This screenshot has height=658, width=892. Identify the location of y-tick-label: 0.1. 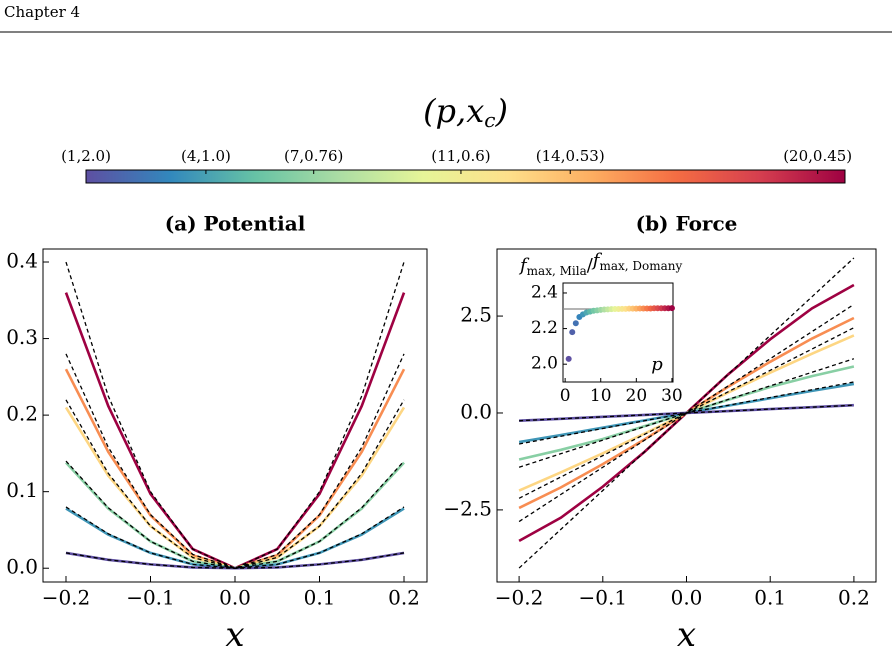
(22, 490).